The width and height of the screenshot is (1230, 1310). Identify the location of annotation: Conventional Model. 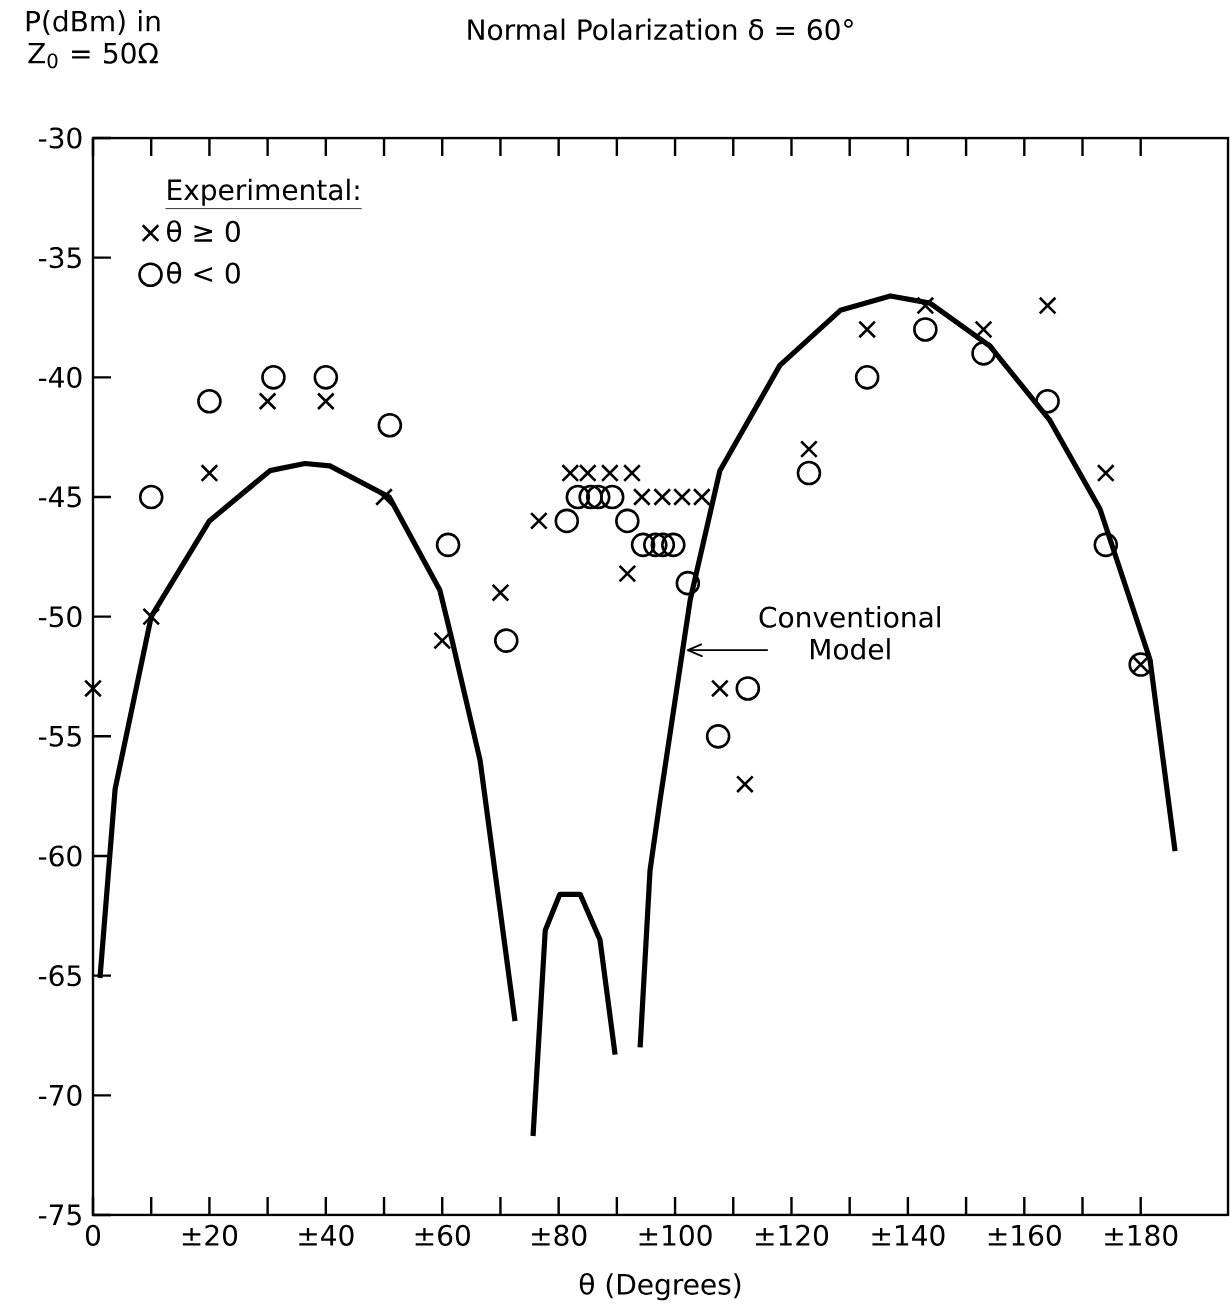
(849, 633).